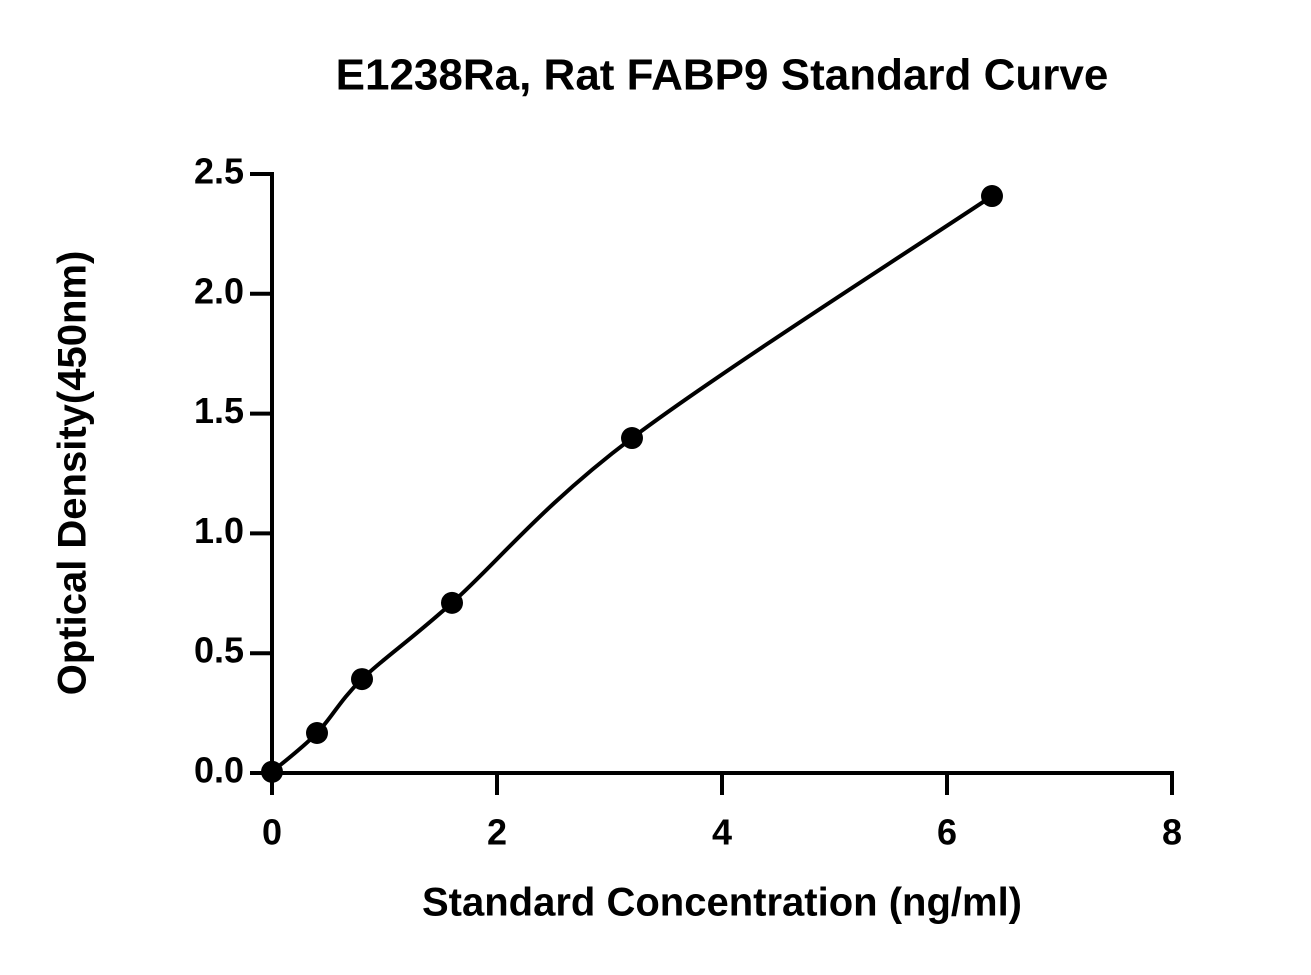 The height and width of the screenshot is (975, 1311). What do you see at coordinates (219, 410) in the screenshot?
I see `y-tick-label: 1.5` at bounding box center [219, 410].